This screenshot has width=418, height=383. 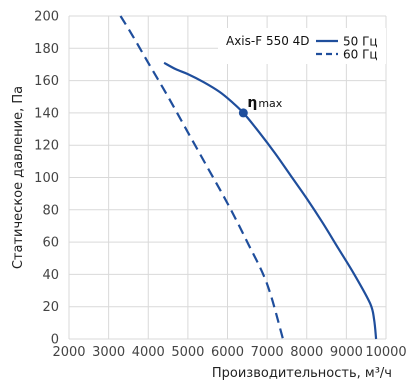 I want to click on legend-background, so click(x=302, y=46).